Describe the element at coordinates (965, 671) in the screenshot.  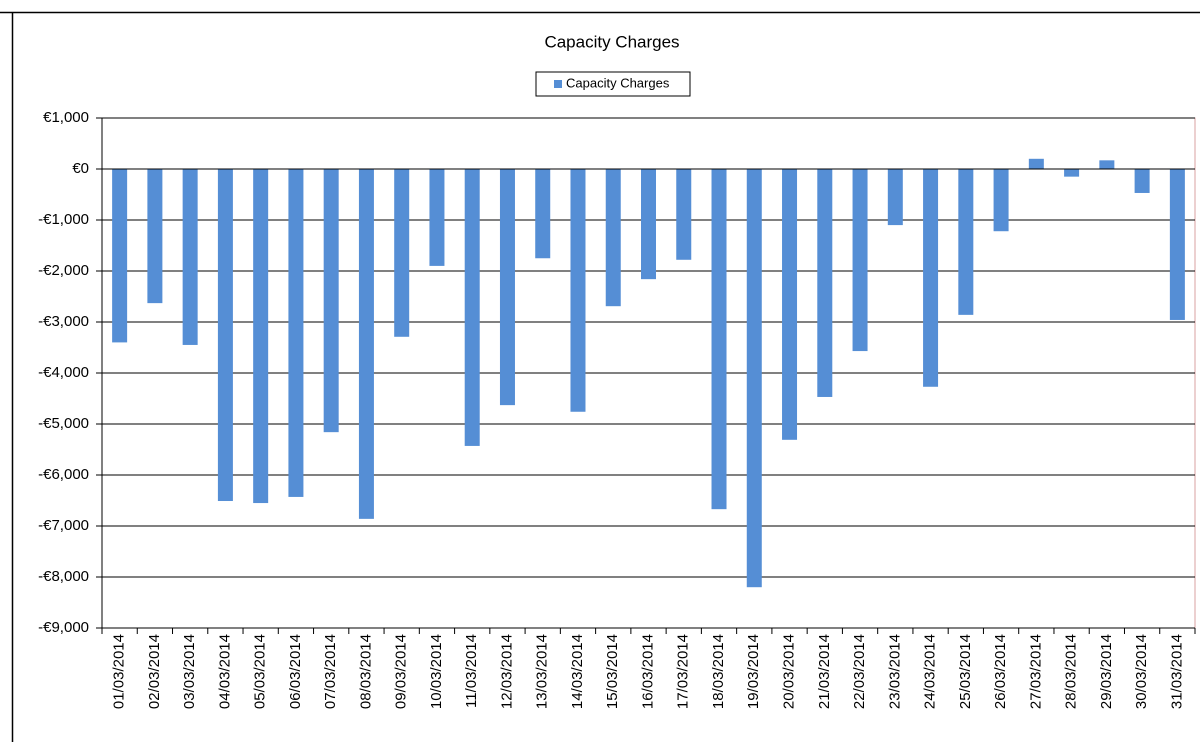
I see `x-tick-label: 25/03/2014` at that location.